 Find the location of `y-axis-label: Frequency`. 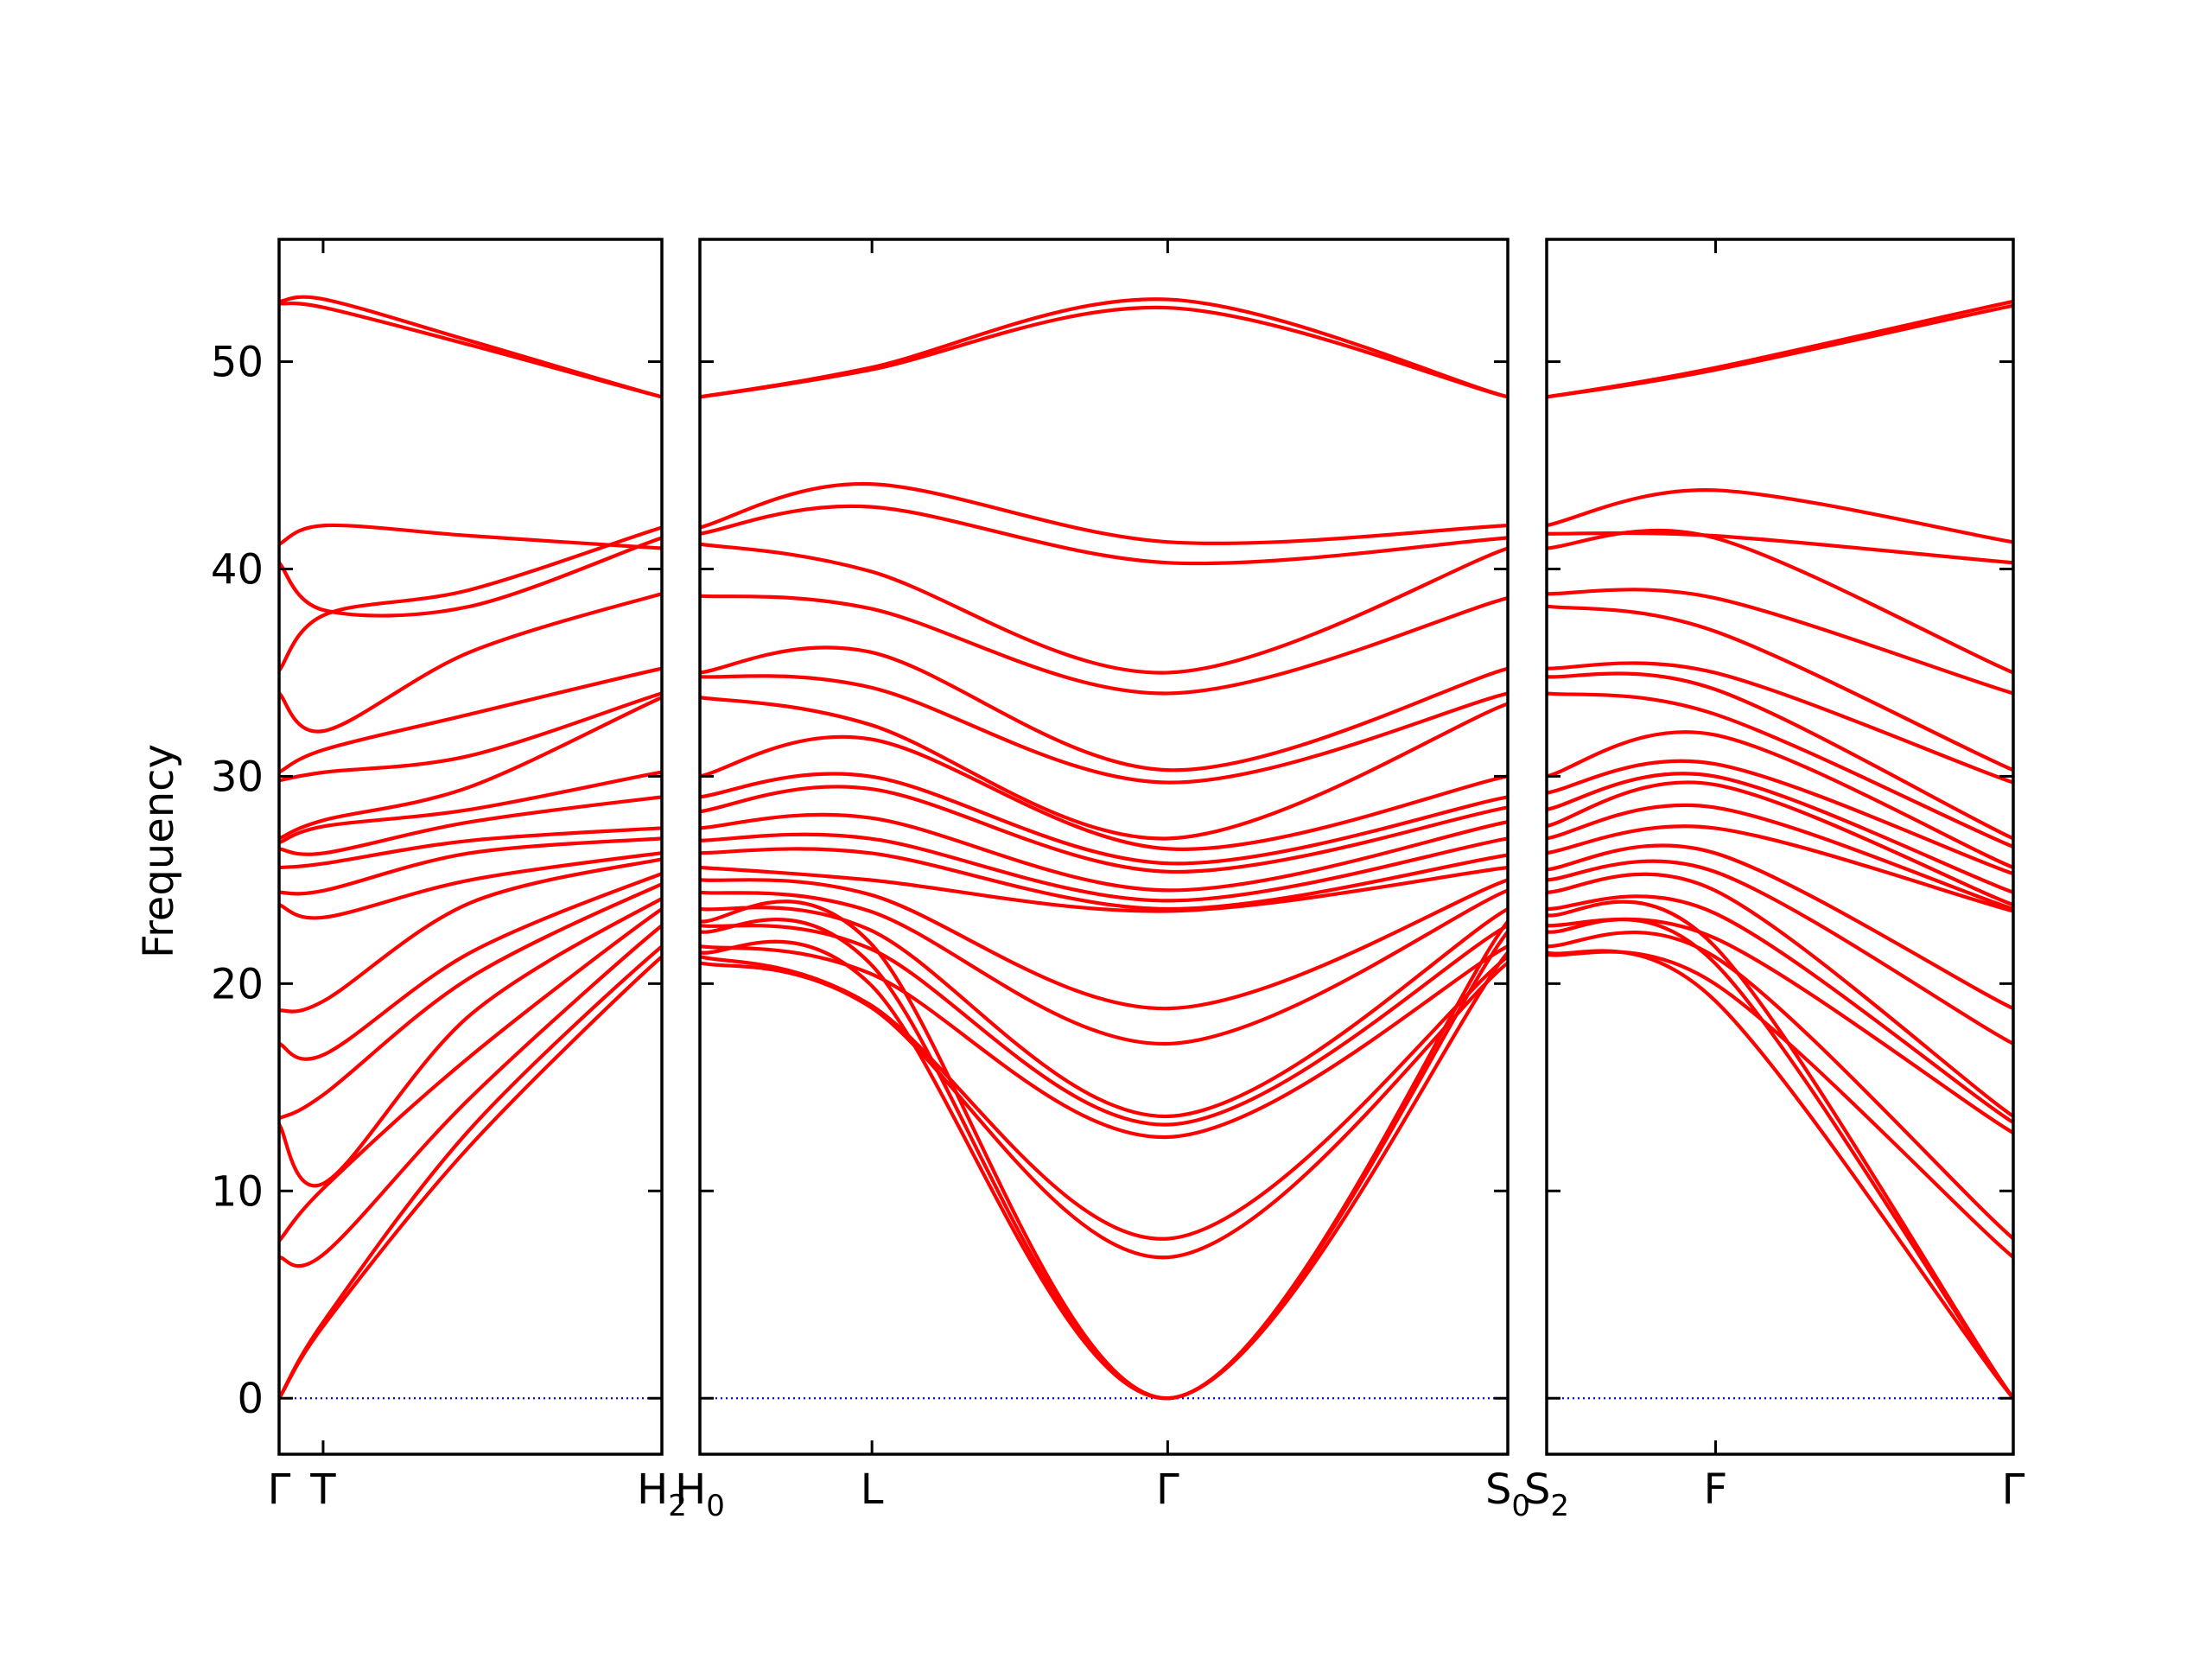

y-axis-label: Frequency is located at coordinates (159, 851).